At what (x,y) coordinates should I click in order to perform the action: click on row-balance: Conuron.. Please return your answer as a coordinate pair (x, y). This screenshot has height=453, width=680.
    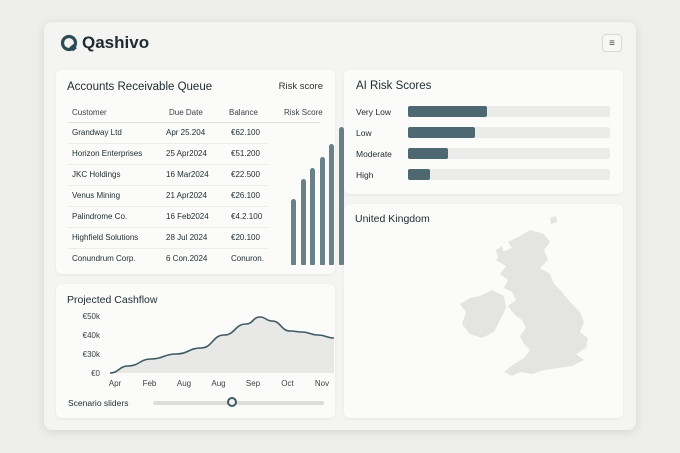
    Looking at the image, I should click on (247, 258).